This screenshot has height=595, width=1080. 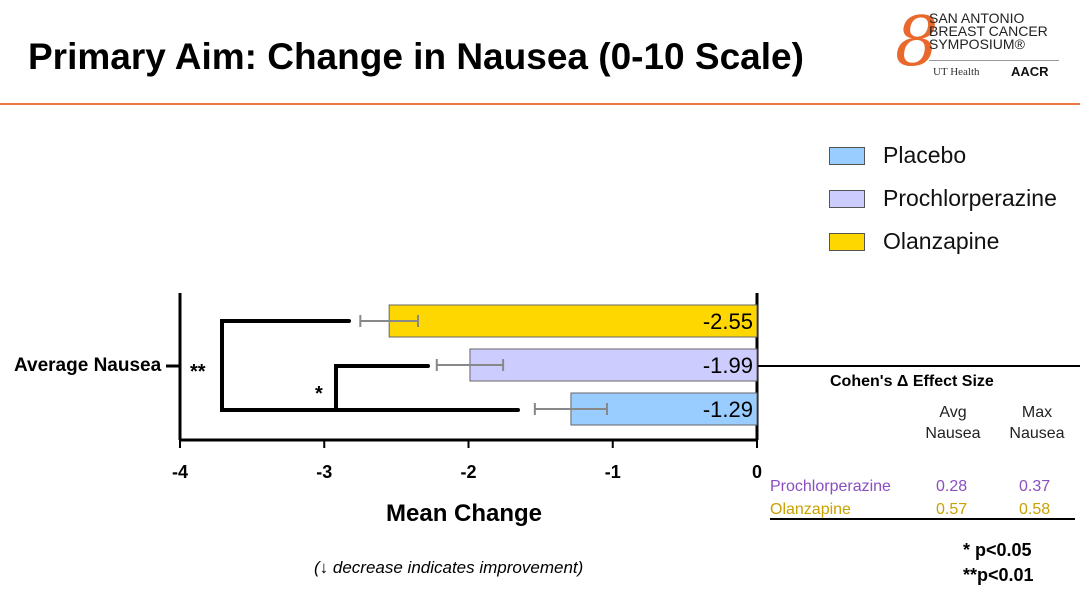 What do you see at coordinates (994, 60) in the screenshot?
I see `logo-divider` at bounding box center [994, 60].